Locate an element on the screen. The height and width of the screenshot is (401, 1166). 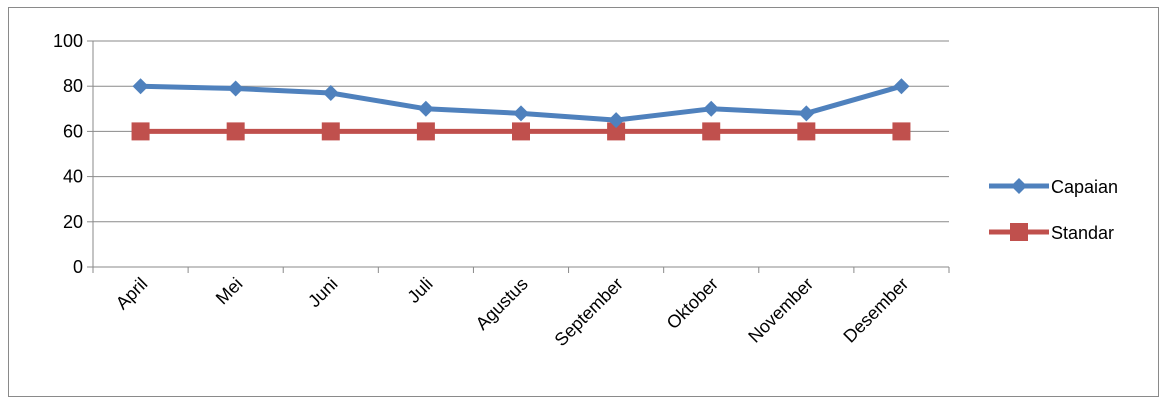
legend-item-capaian: Capaian is located at coordinates (1053, 187).